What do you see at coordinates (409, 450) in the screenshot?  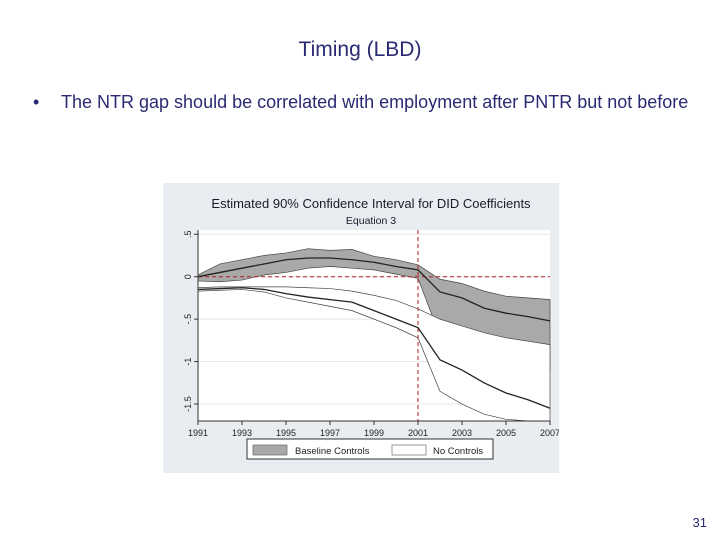 I see `legend-swatch-no-controls` at bounding box center [409, 450].